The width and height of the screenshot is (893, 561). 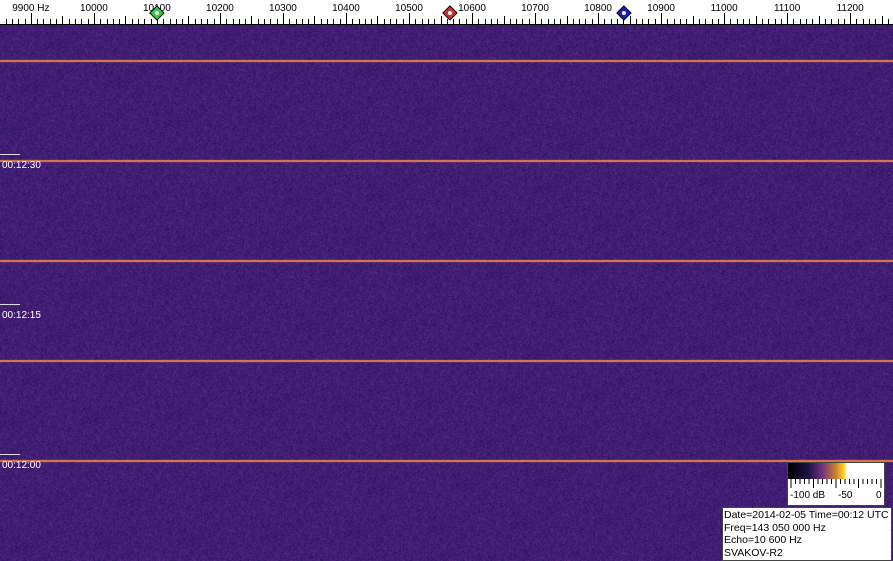 What do you see at coordinates (836, 471) in the screenshot?
I see `colorbar-gradient` at bounding box center [836, 471].